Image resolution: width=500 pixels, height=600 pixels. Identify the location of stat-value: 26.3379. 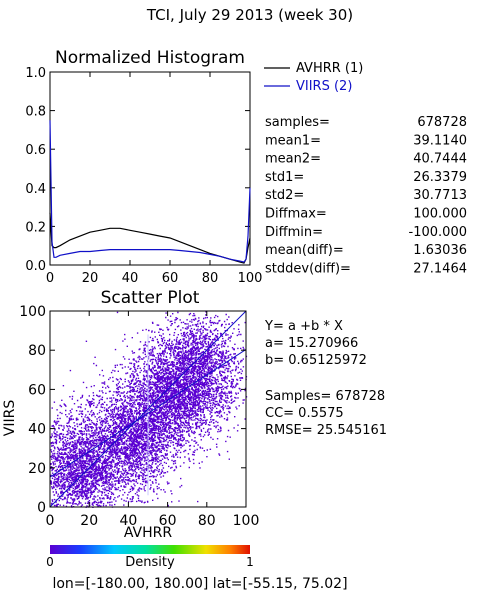
(440, 177).